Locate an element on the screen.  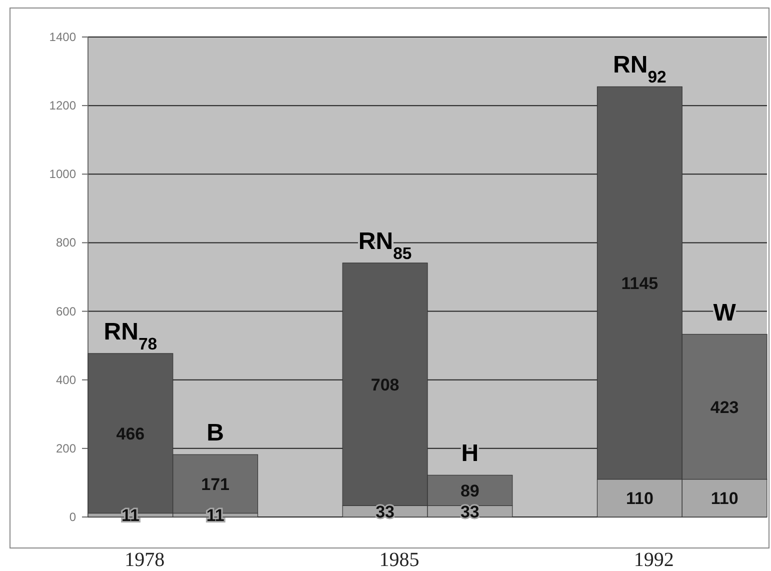
data-label: 423 is located at coordinates (724, 407).